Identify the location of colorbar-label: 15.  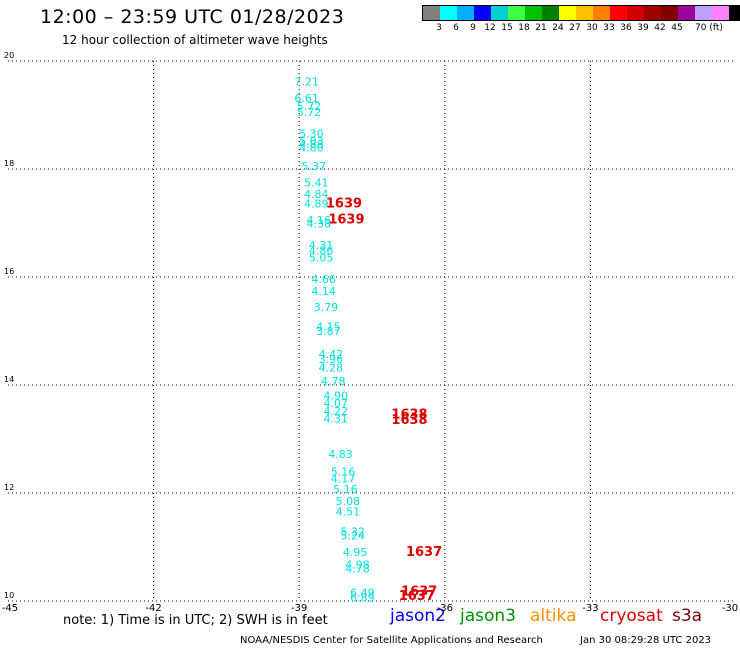
(507, 28).